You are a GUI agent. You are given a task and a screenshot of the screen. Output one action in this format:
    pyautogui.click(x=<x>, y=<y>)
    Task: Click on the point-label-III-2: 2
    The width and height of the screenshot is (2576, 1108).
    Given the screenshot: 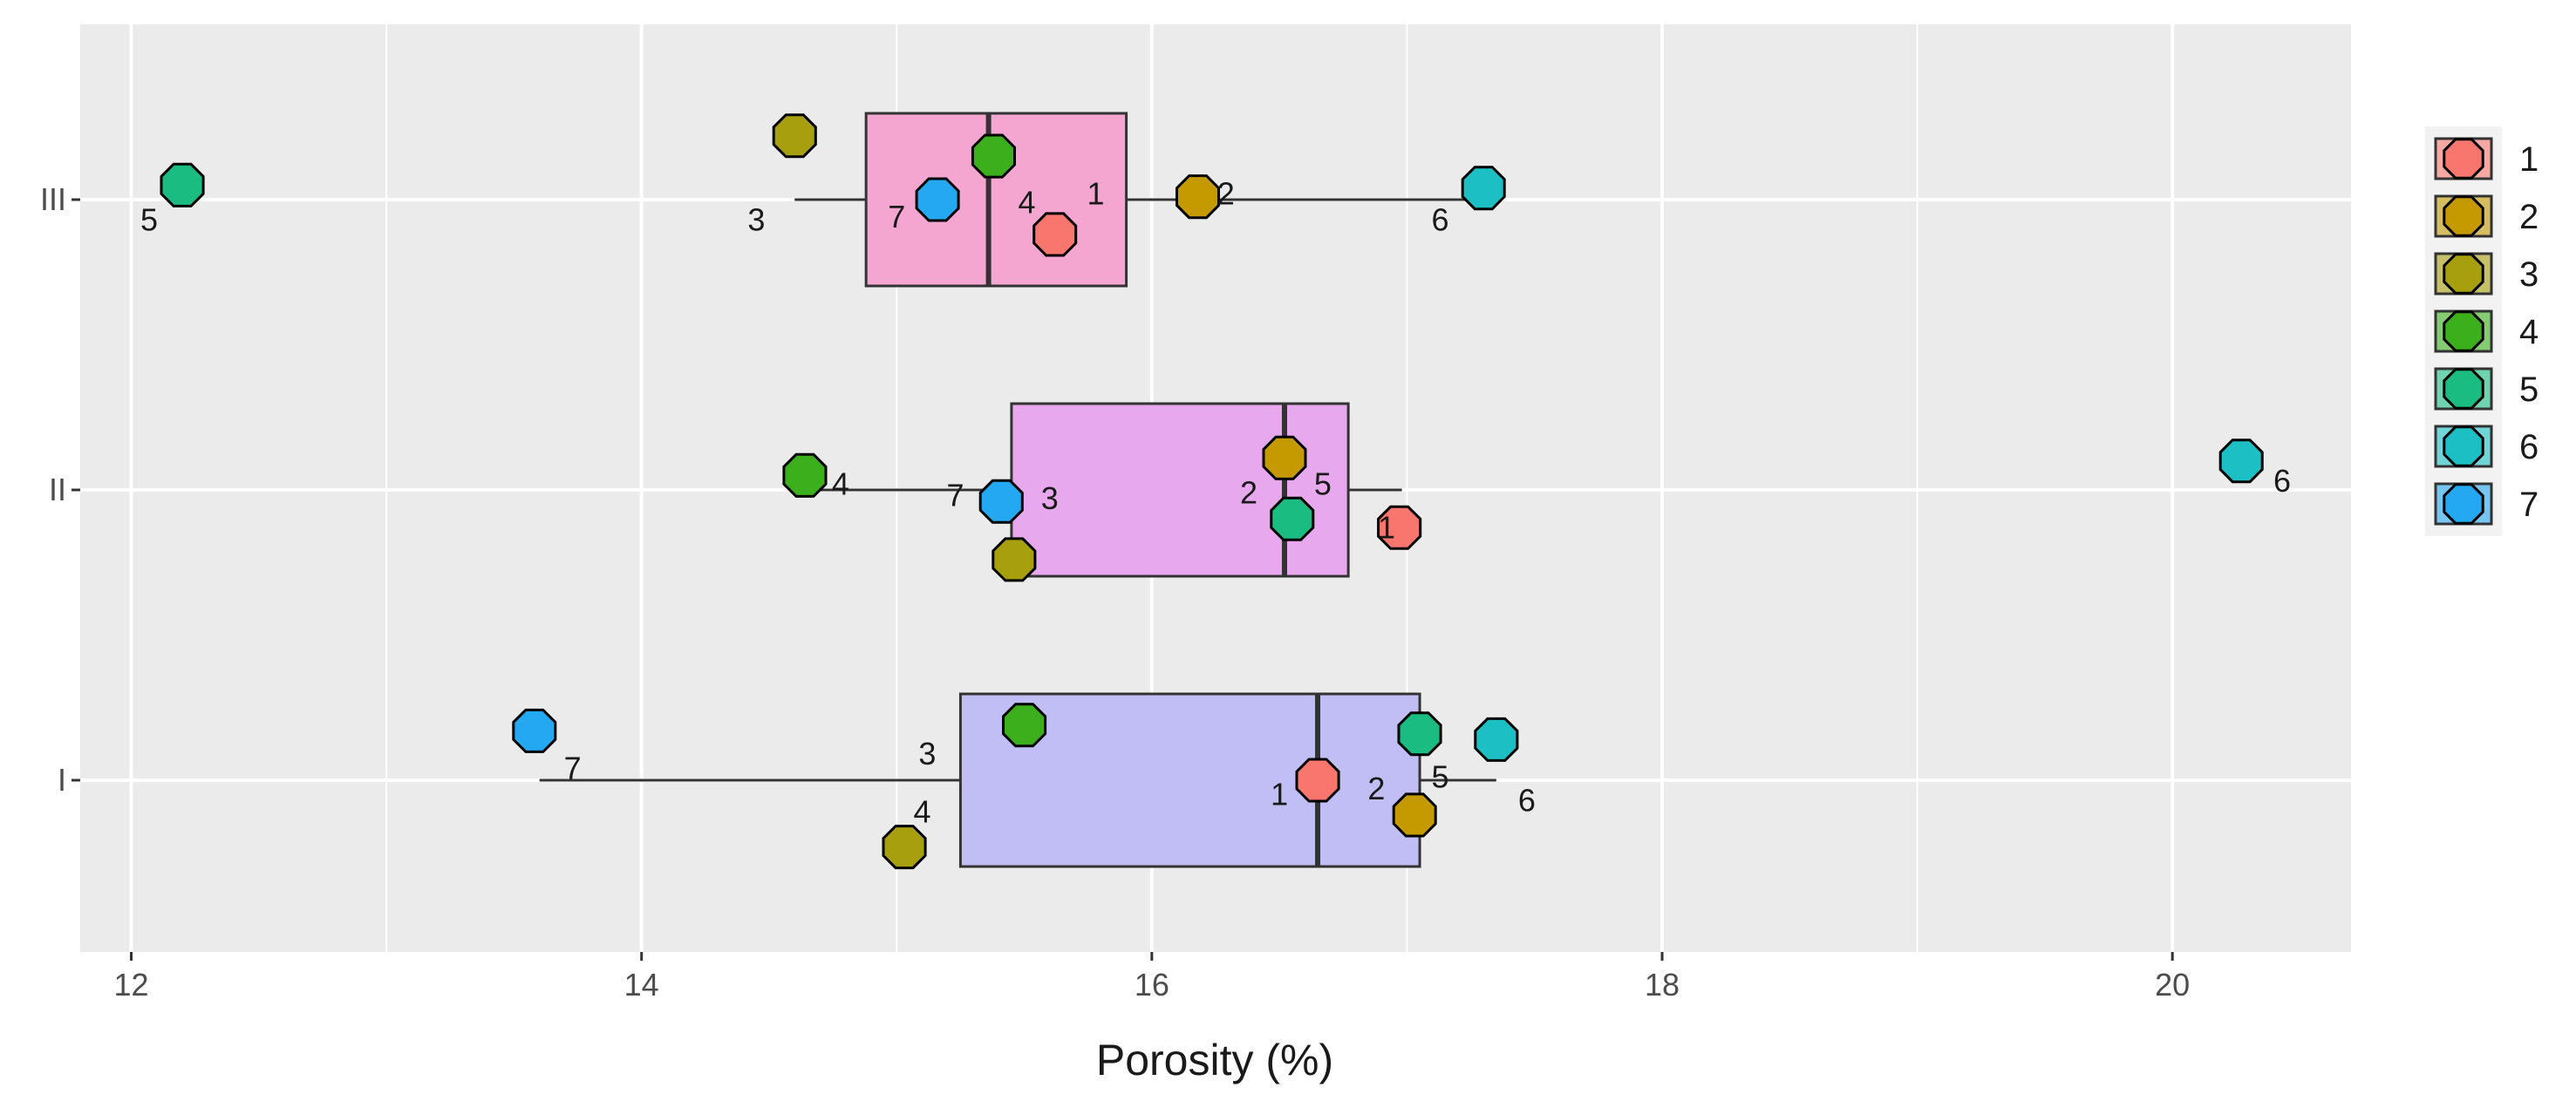 What is the action you would take?
    pyautogui.click(x=1226, y=193)
    